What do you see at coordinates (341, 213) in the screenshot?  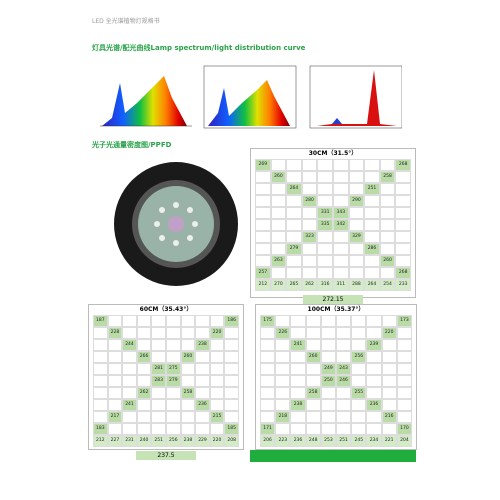 I see `grid-cell: 343` at bounding box center [341, 213].